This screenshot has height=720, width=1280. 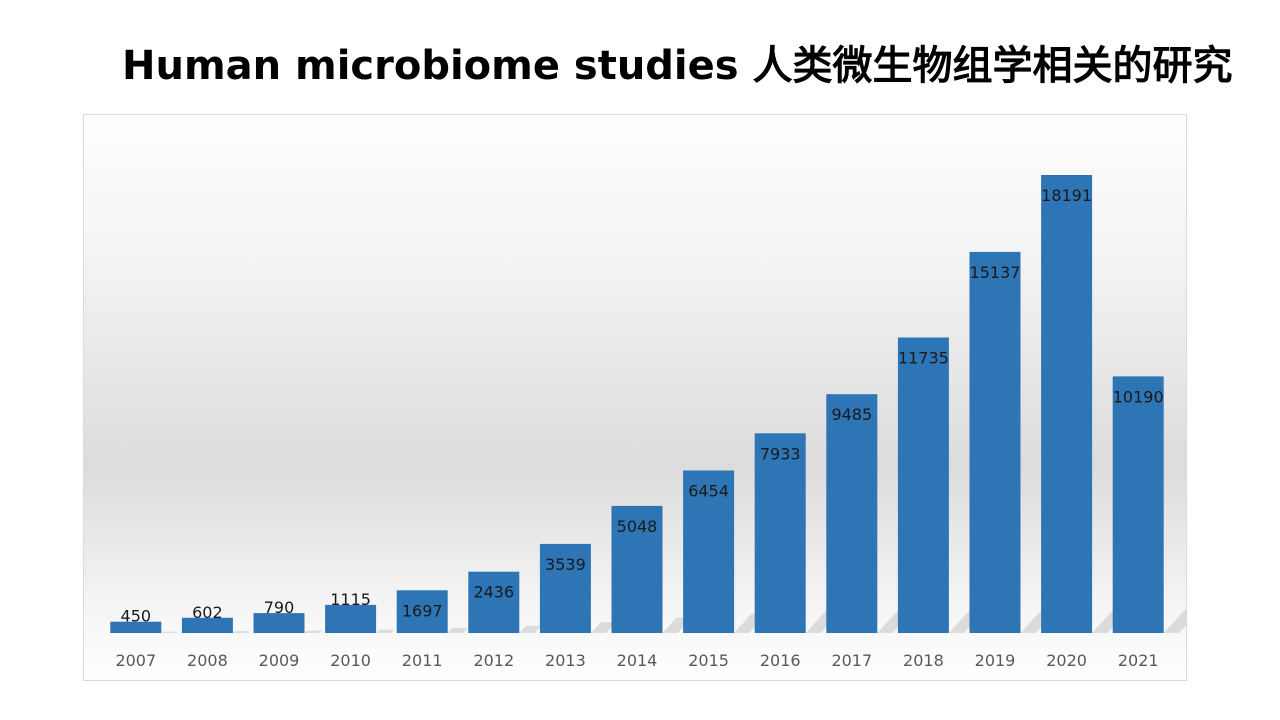 What do you see at coordinates (136, 627) in the screenshot?
I see `bar-2007` at bounding box center [136, 627].